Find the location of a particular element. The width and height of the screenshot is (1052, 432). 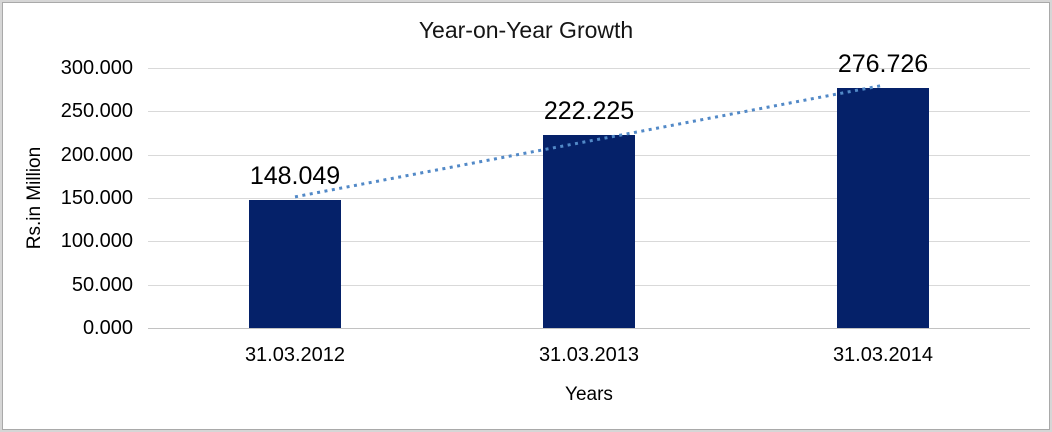

y-axis-tick-label: 200.000 is located at coordinates (96, 154).